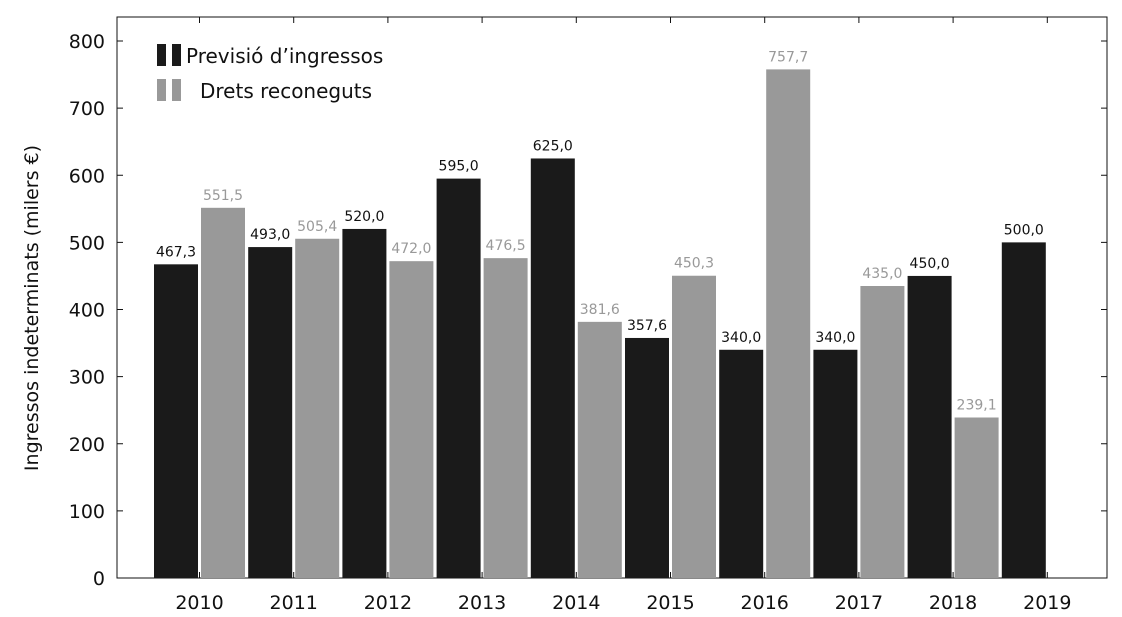  I want to click on data-label: 476,5, so click(506, 246).